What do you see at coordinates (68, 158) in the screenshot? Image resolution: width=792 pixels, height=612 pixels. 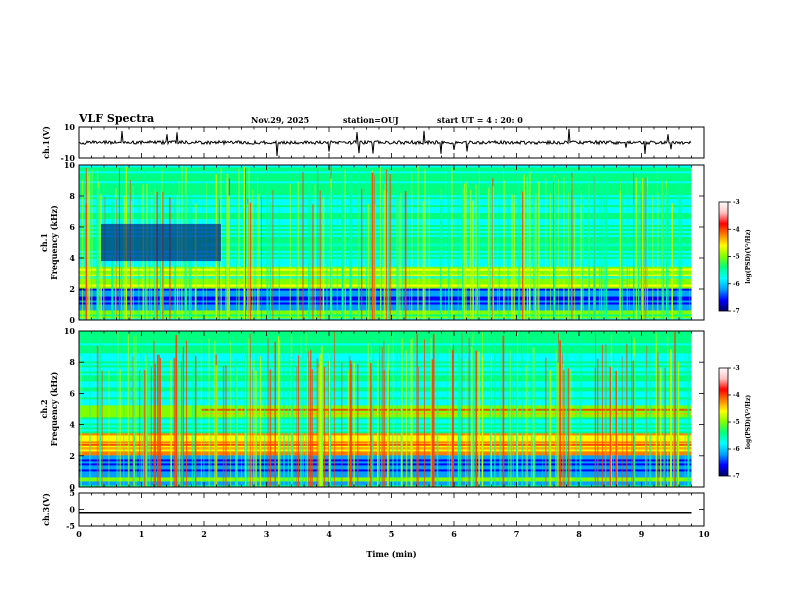 I see `y-tick-label: -10` at bounding box center [68, 158].